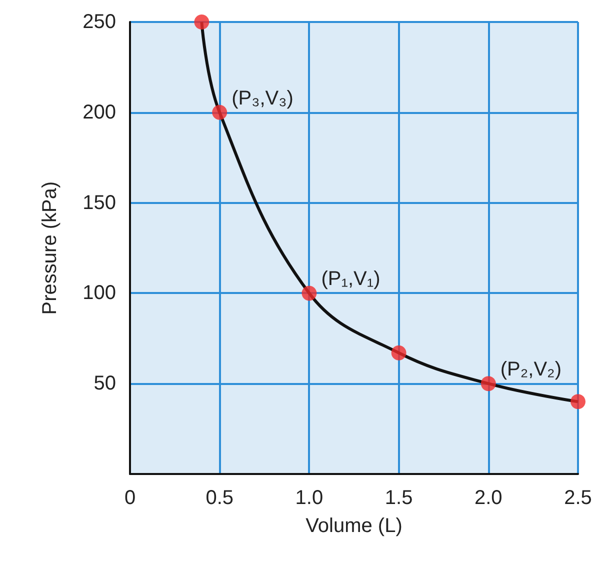  What do you see at coordinates (531, 369) in the screenshot?
I see `annotation: (P₂,V₂)` at bounding box center [531, 369].